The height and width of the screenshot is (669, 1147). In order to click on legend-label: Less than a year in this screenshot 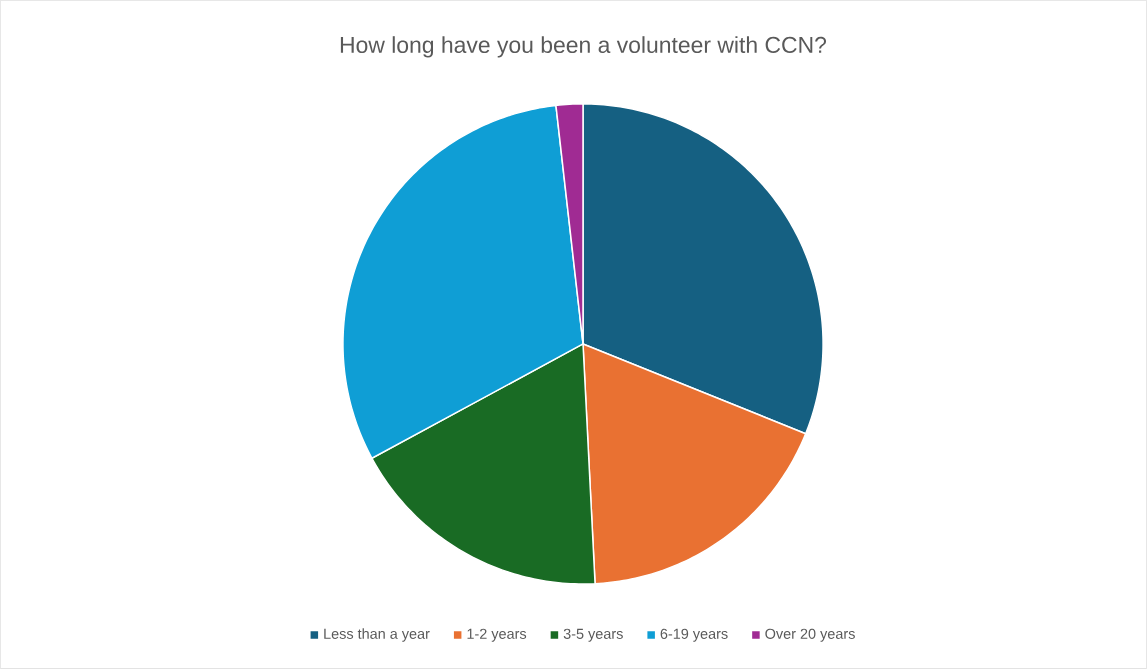, I will do `click(377, 635)`.